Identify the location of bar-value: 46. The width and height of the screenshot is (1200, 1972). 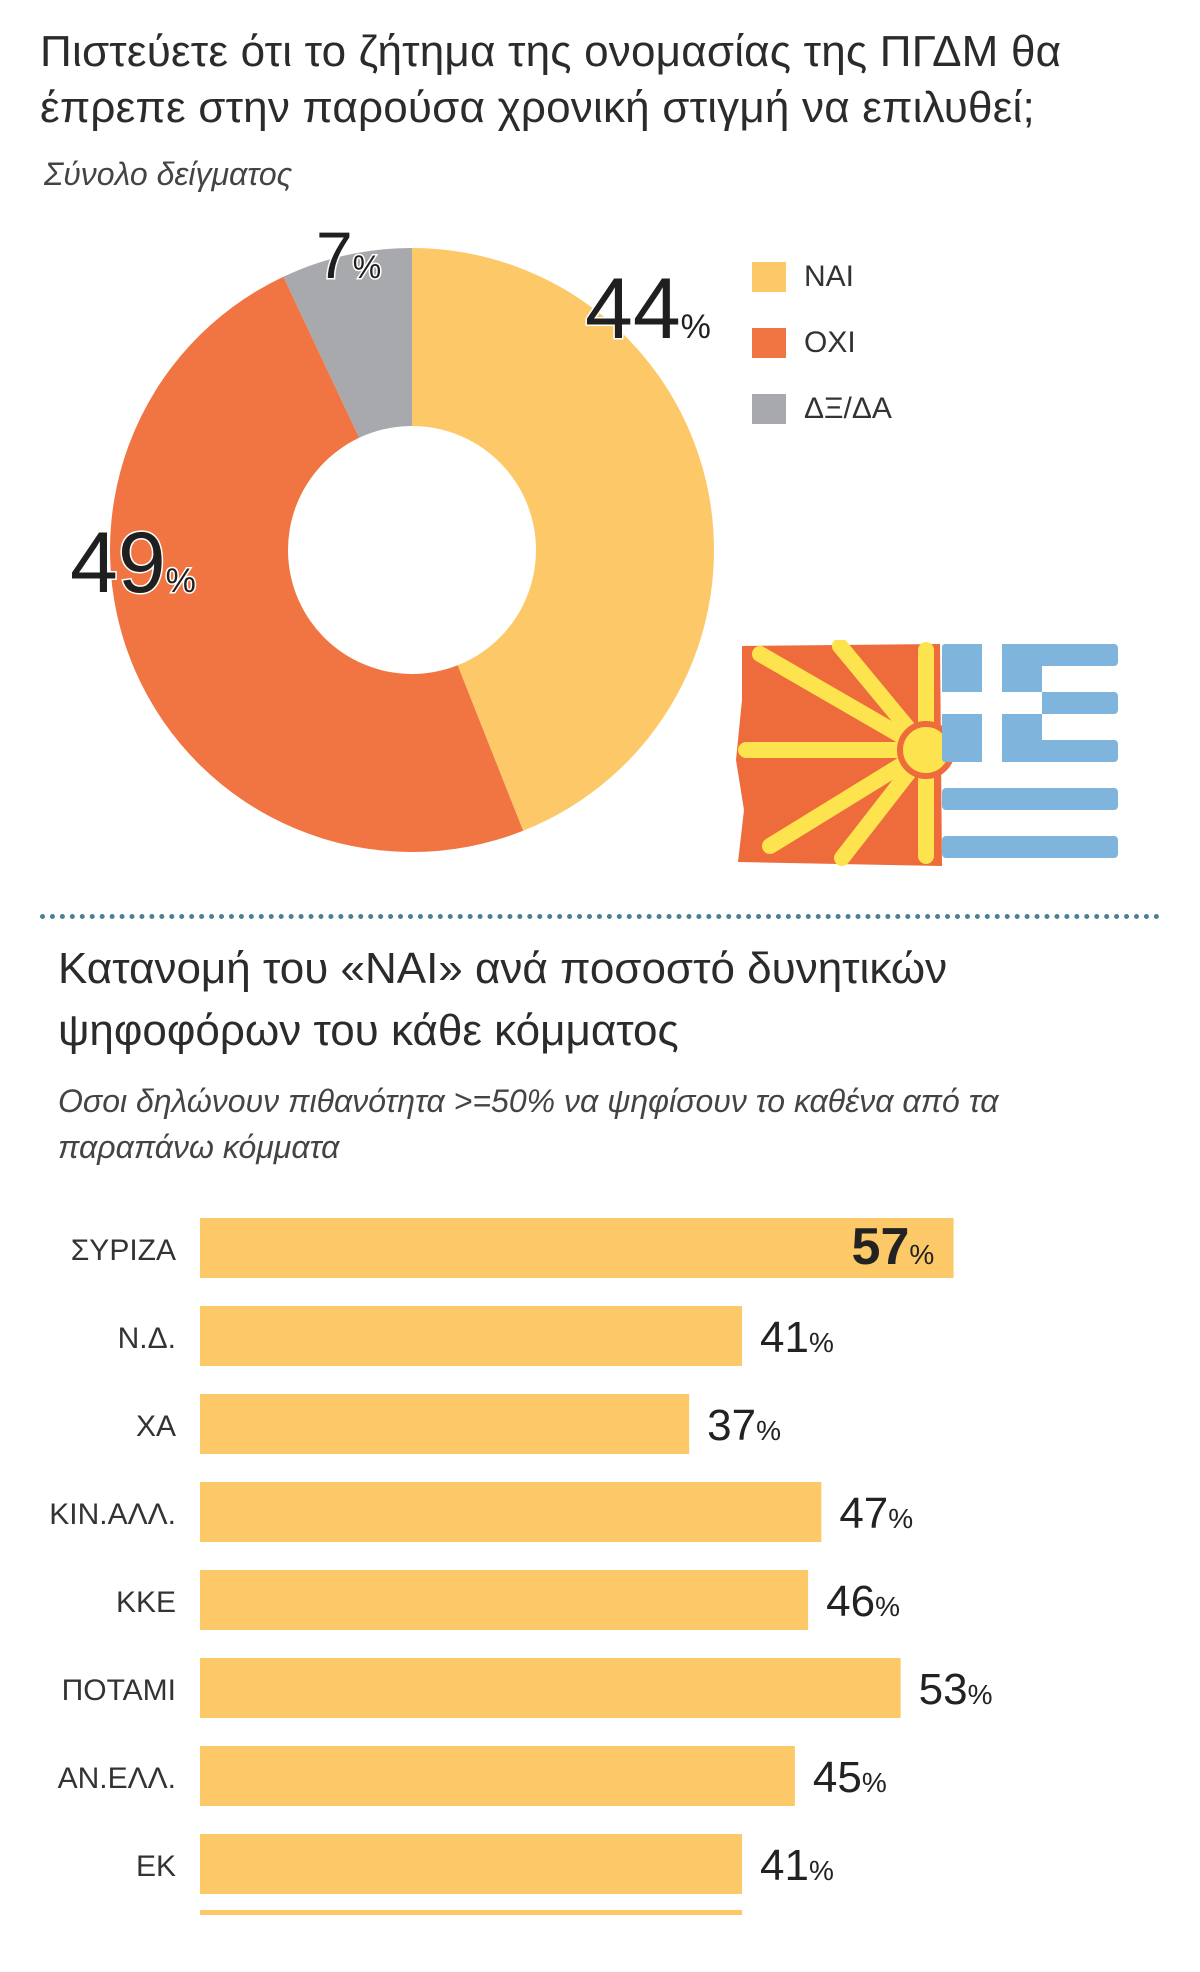
(850, 1601).